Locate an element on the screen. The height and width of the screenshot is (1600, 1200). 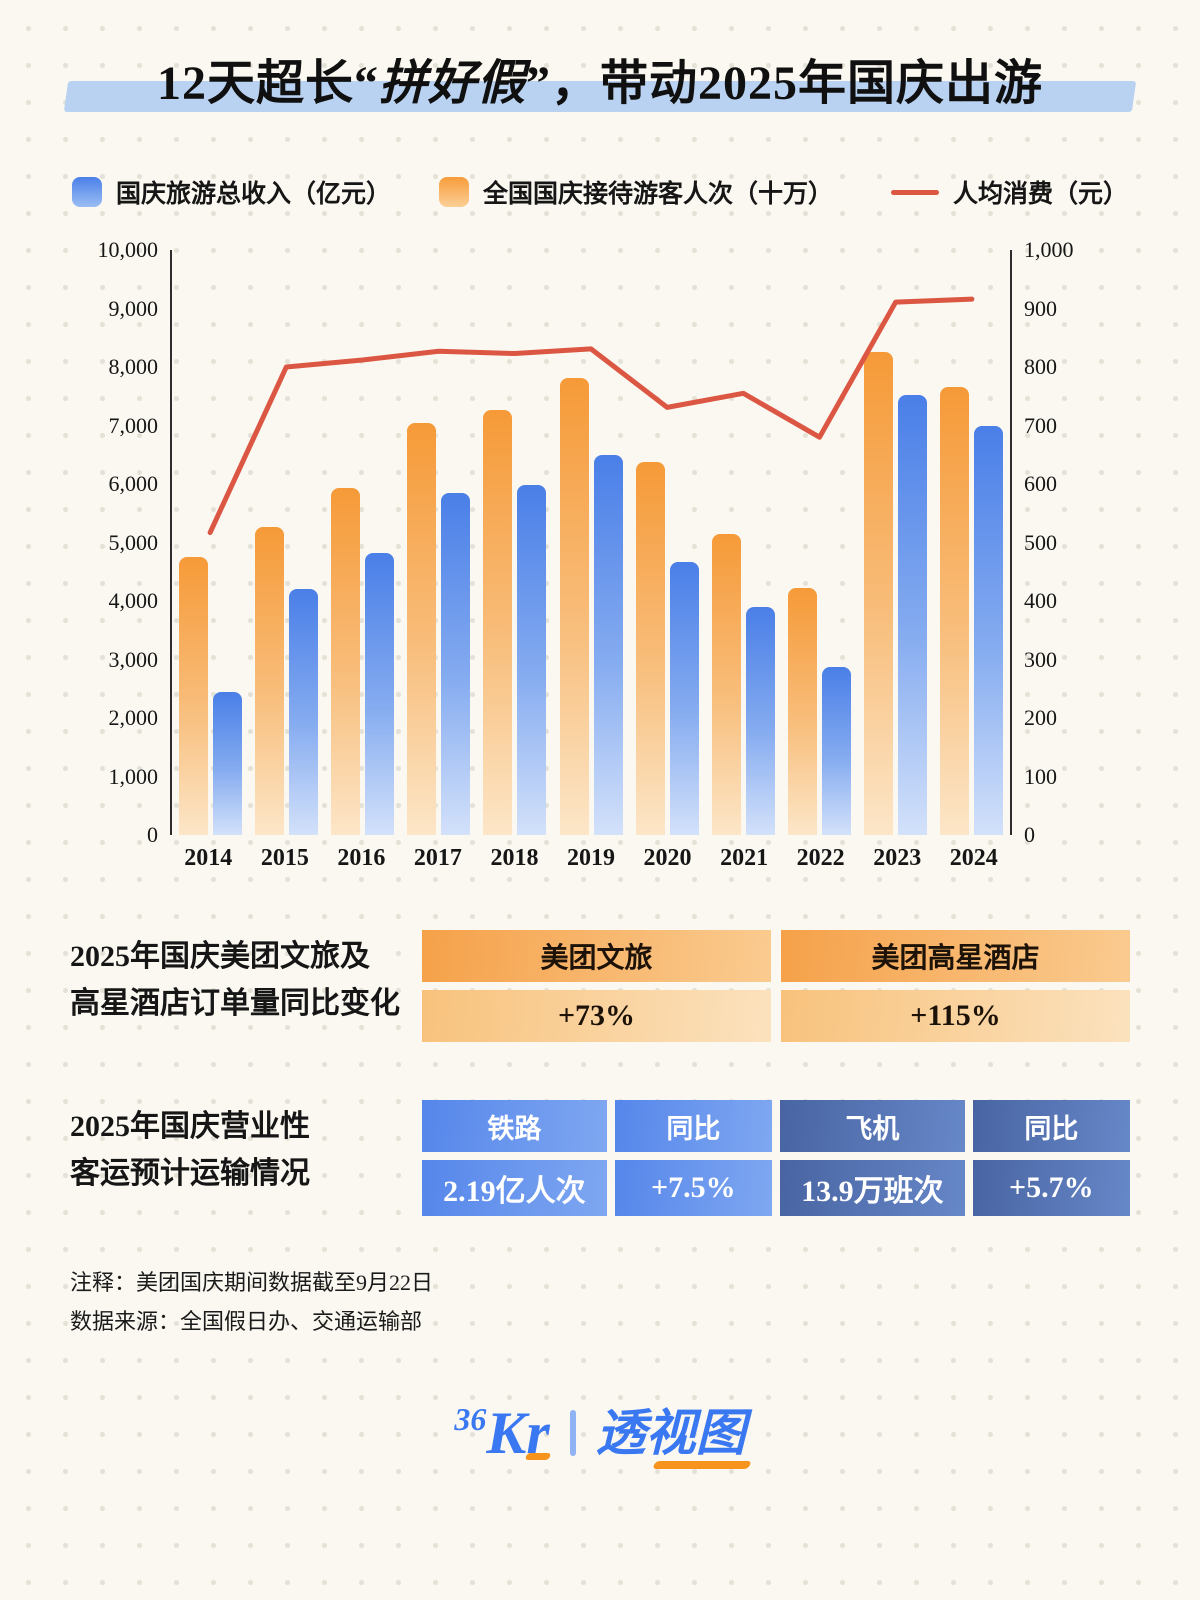
card-value: +73% is located at coordinates (596, 1016).